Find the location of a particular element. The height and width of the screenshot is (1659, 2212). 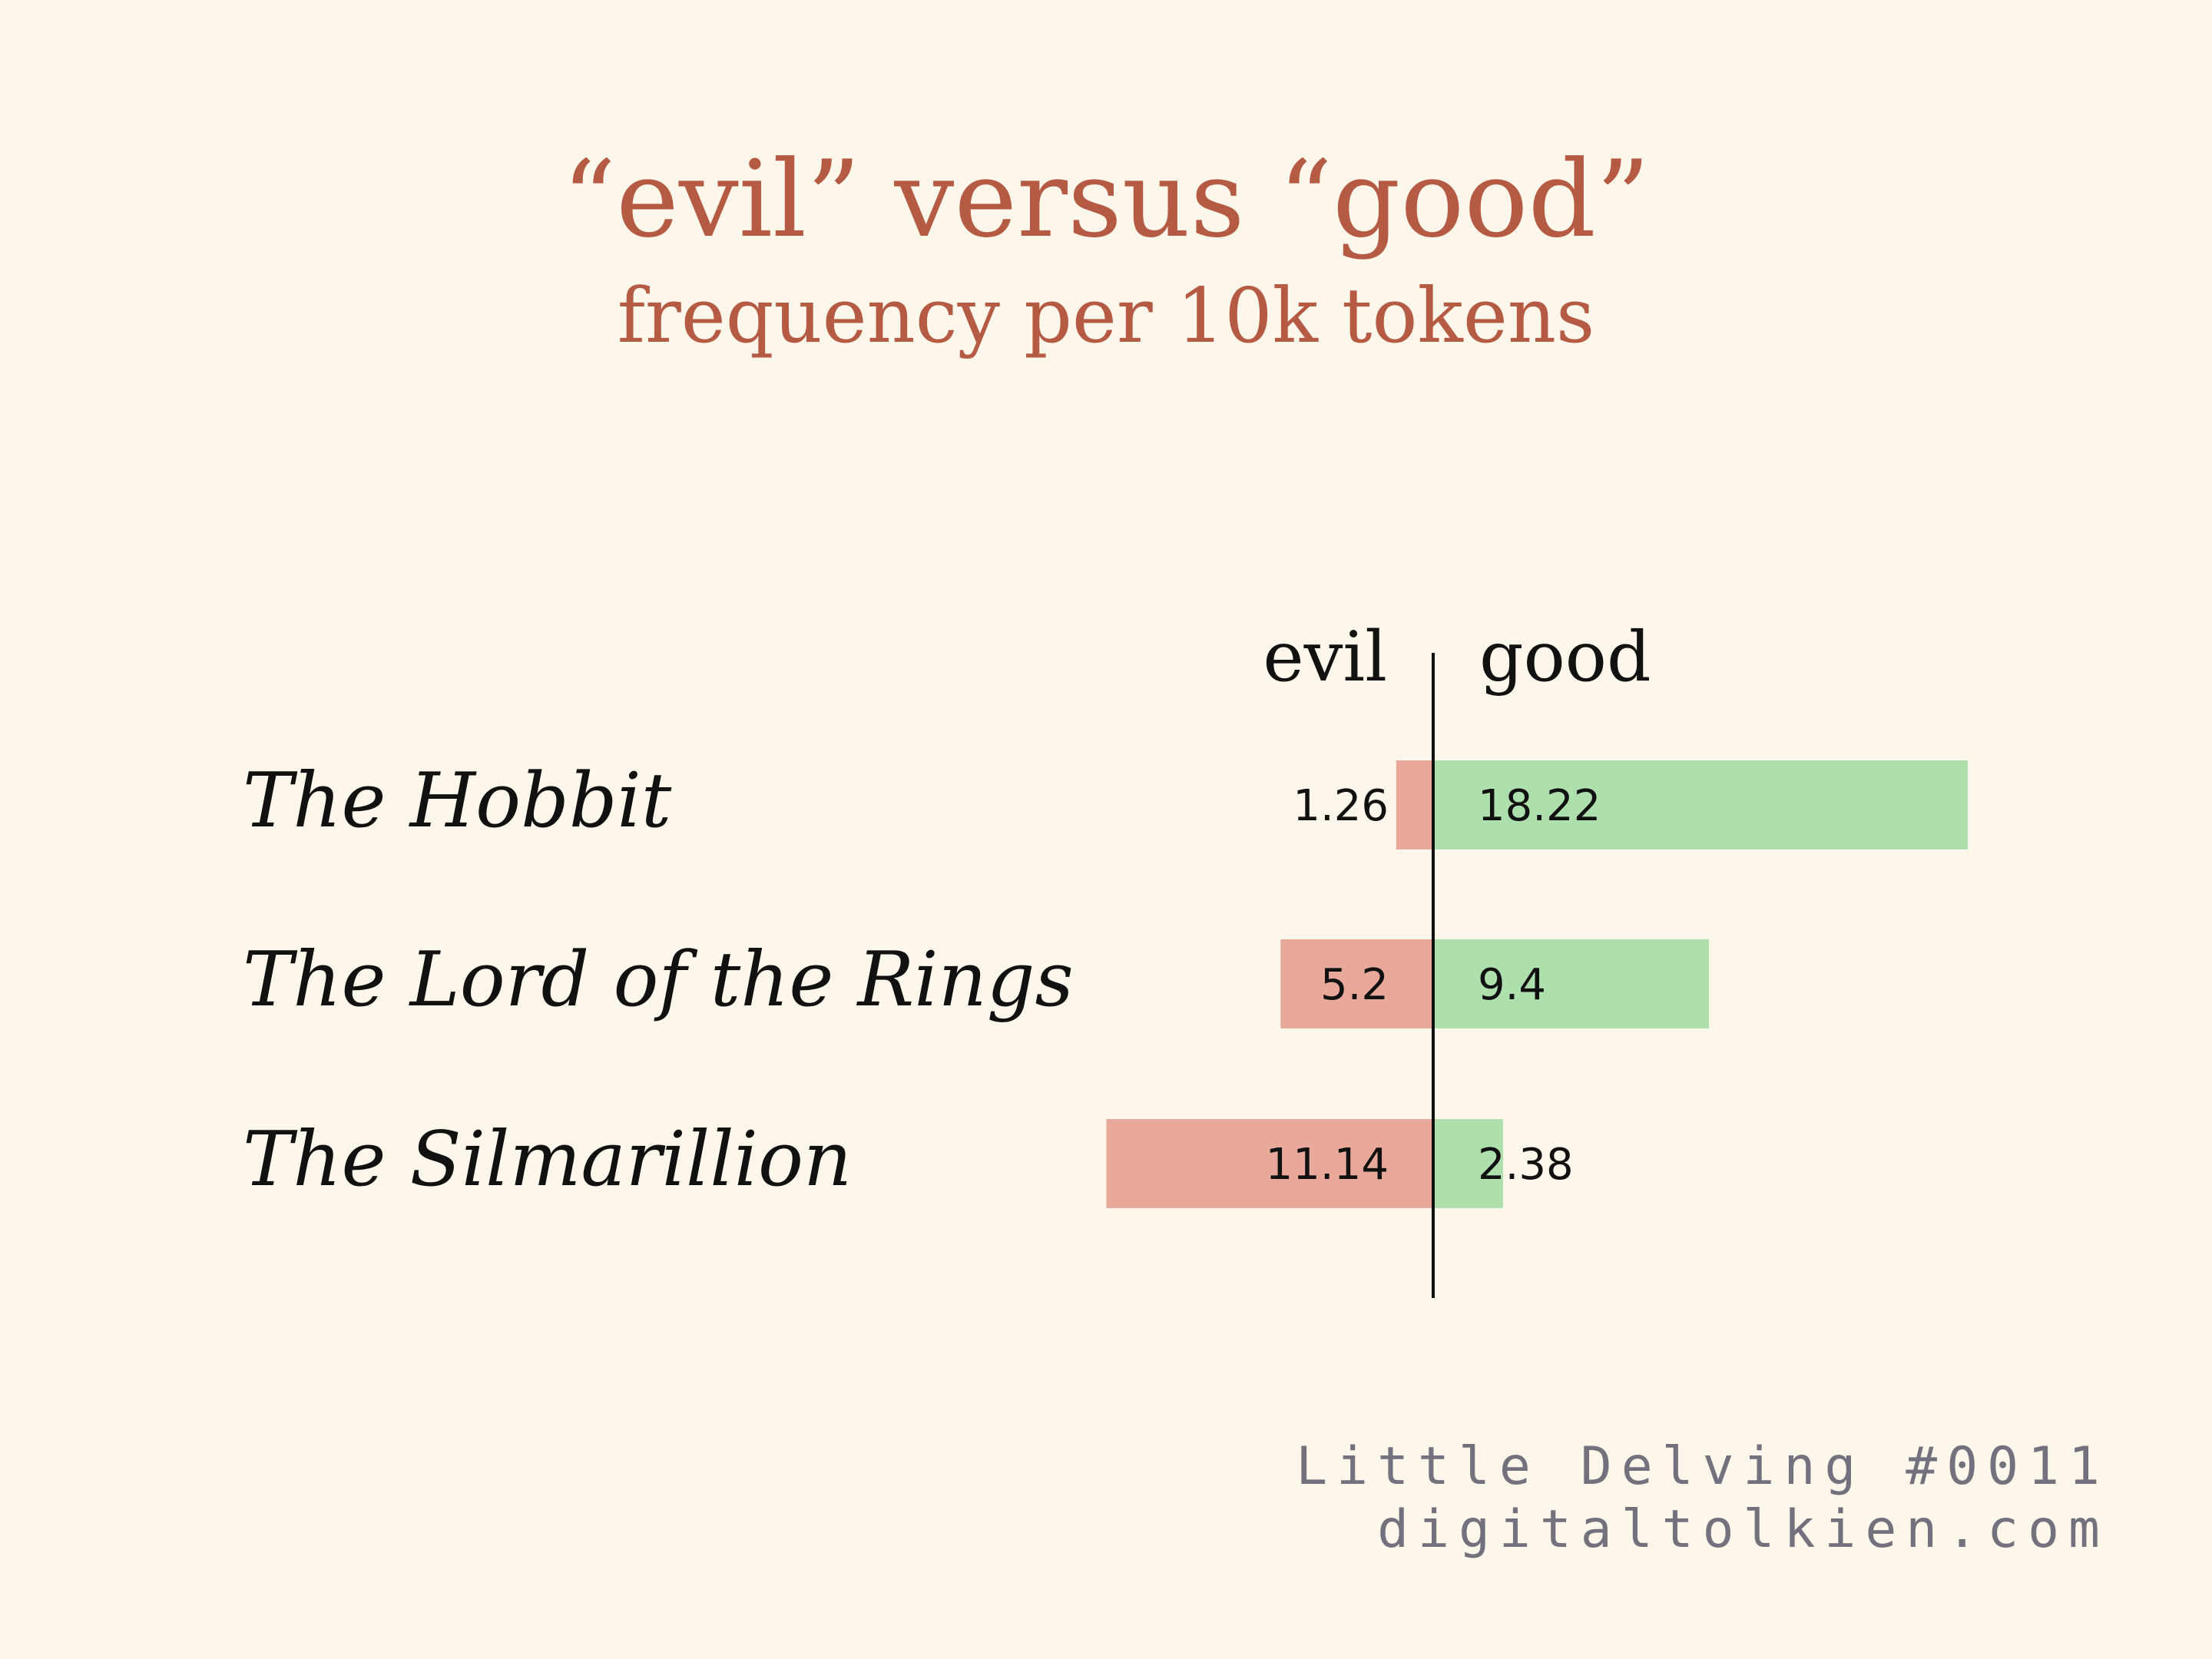

column-header-good: good is located at coordinates (1565, 657).